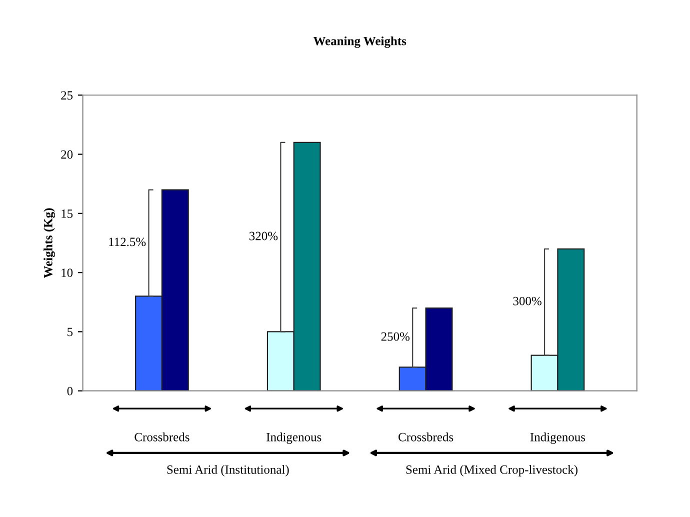  I want to click on y-tick-label: 5, so click(70, 332).